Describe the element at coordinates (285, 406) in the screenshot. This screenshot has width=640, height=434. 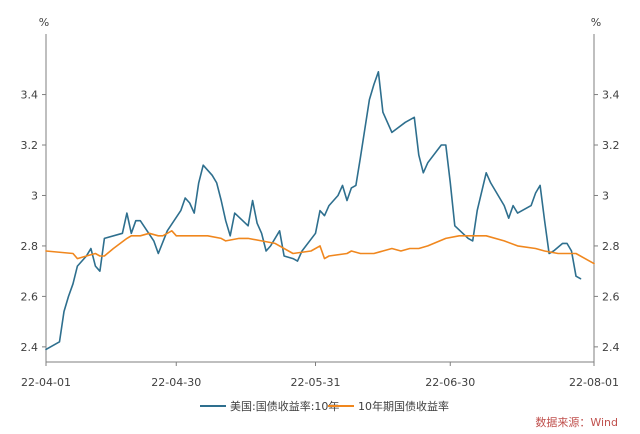
I see `legend-label-us-10y: 美国:国债收益率:10年` at that location.